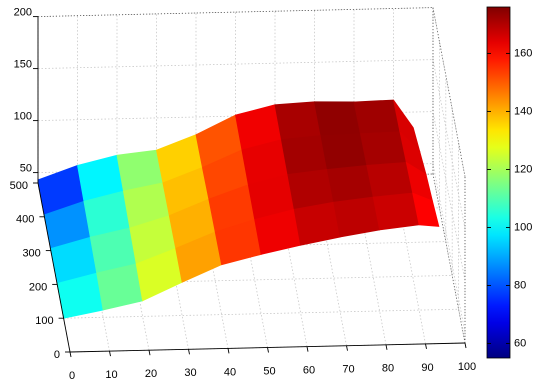 The width and height of the screenshot is (536, 385). What do you see at coordinates (23, 117) in the screenshot?
I see `z-tick-label: 100` at bounding box center [23, 117].